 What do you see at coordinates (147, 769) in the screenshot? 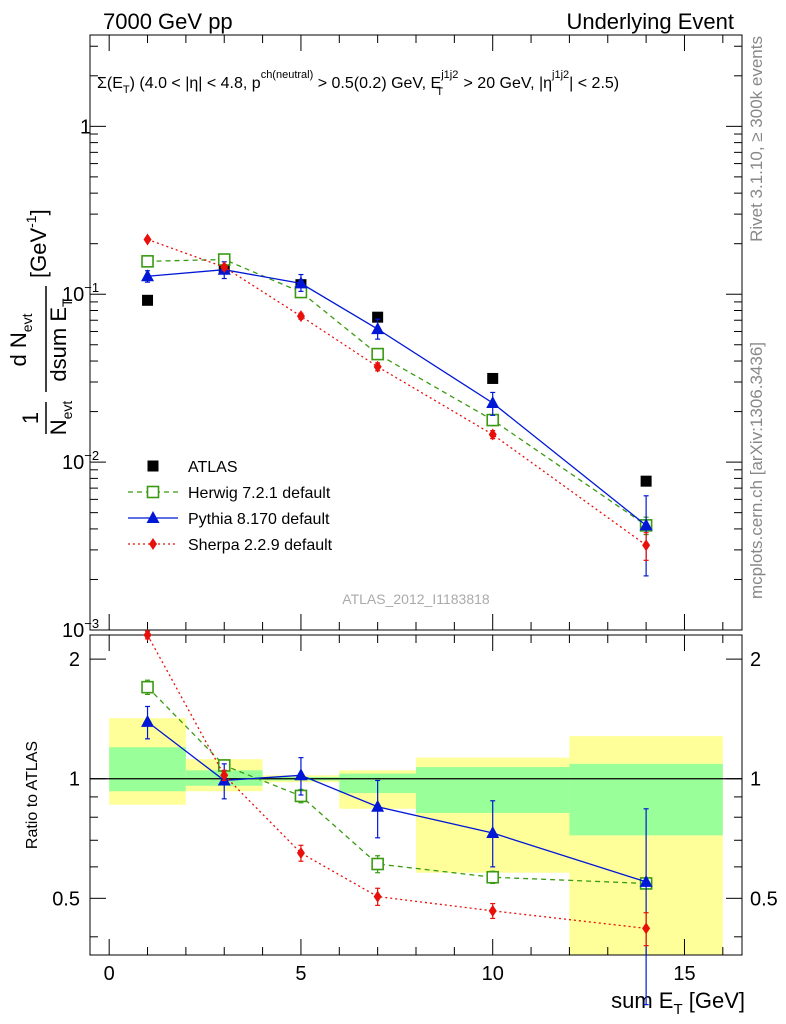
I see `ratio-band-inner` at bounding box center [147, 769].